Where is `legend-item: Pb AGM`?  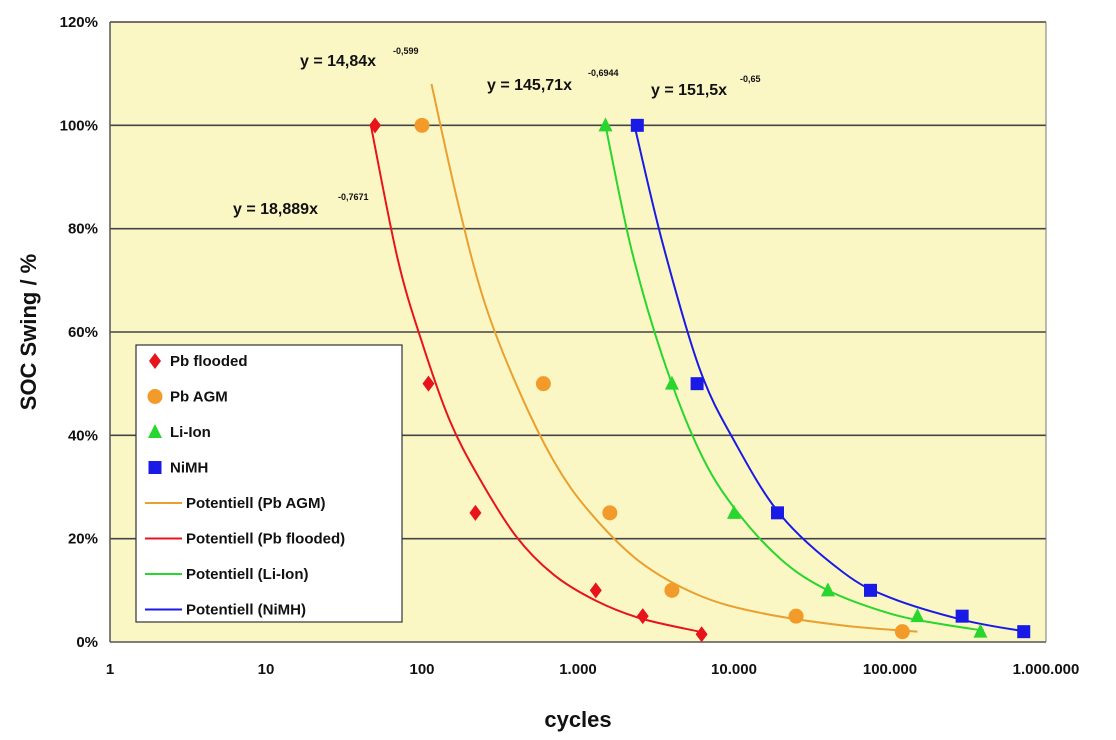 legend-item: Pb AGM is located at coordinates (187, 397).